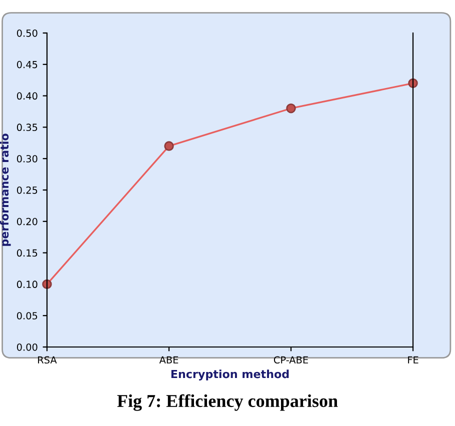 This screenshot has height=426, width=455. What do you see at coordinates (5, 190) in the screenshot?
I see `y-axis-title: performance ratio` at bounding box center [5, 190].